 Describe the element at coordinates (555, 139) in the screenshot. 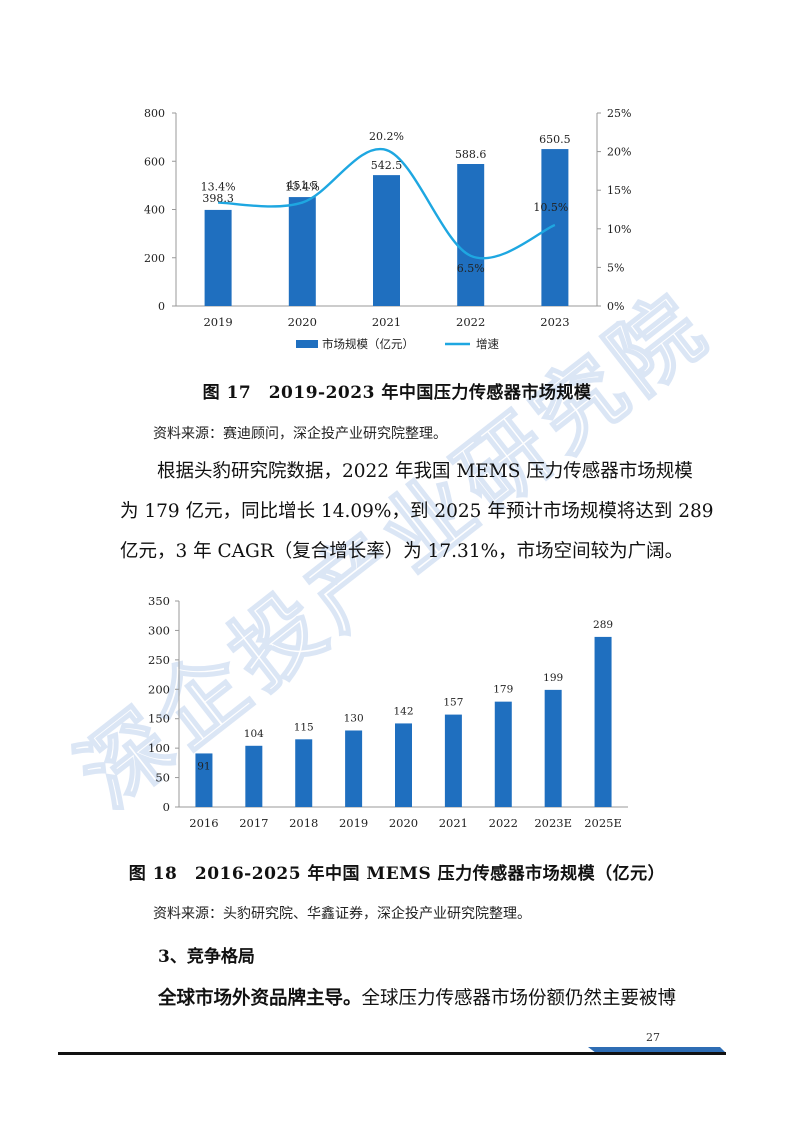

I see `bar-value-label: 650.5` at that location.